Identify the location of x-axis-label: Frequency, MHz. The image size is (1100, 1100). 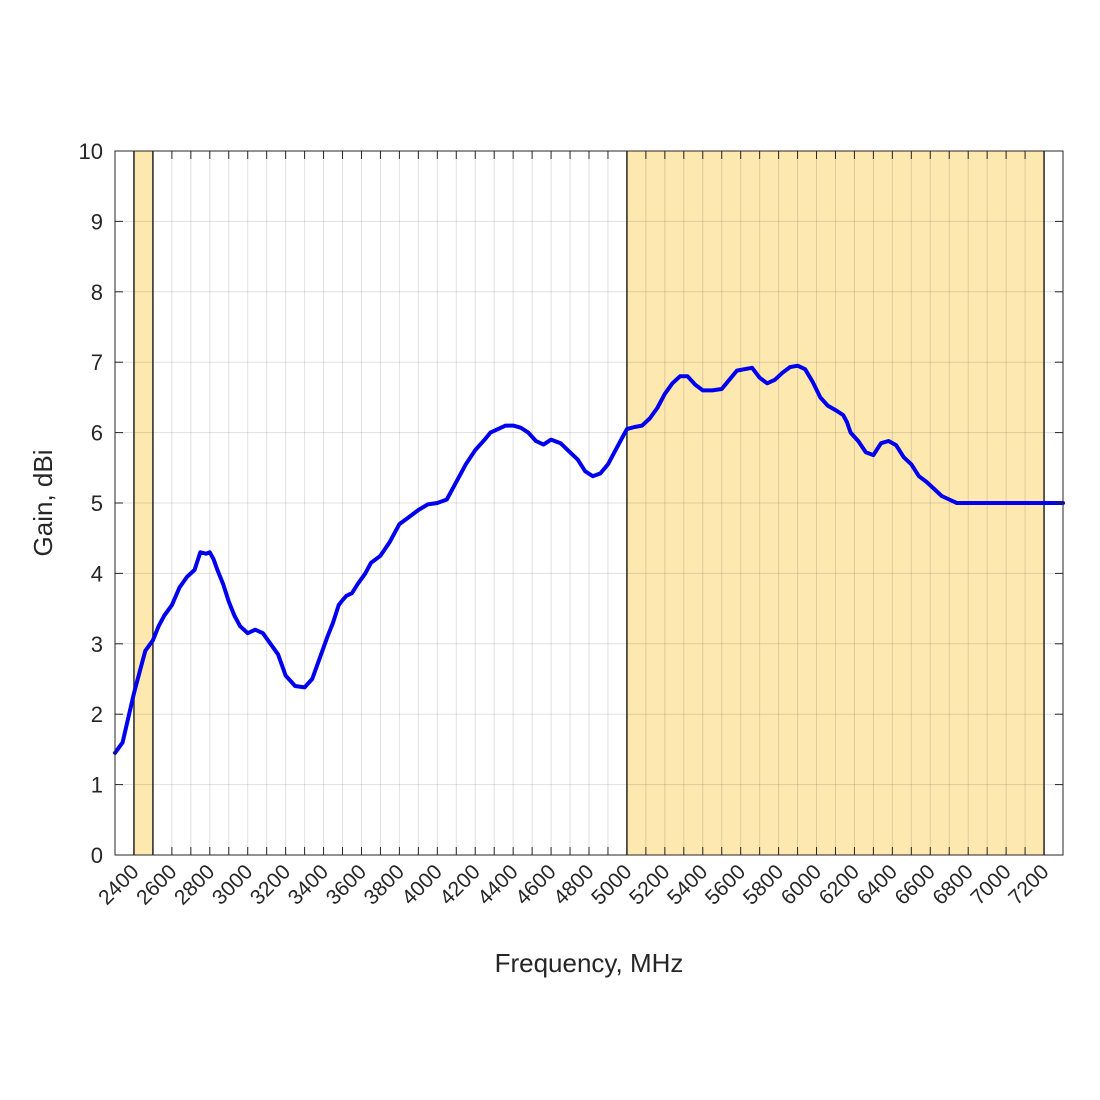
(589, 963).